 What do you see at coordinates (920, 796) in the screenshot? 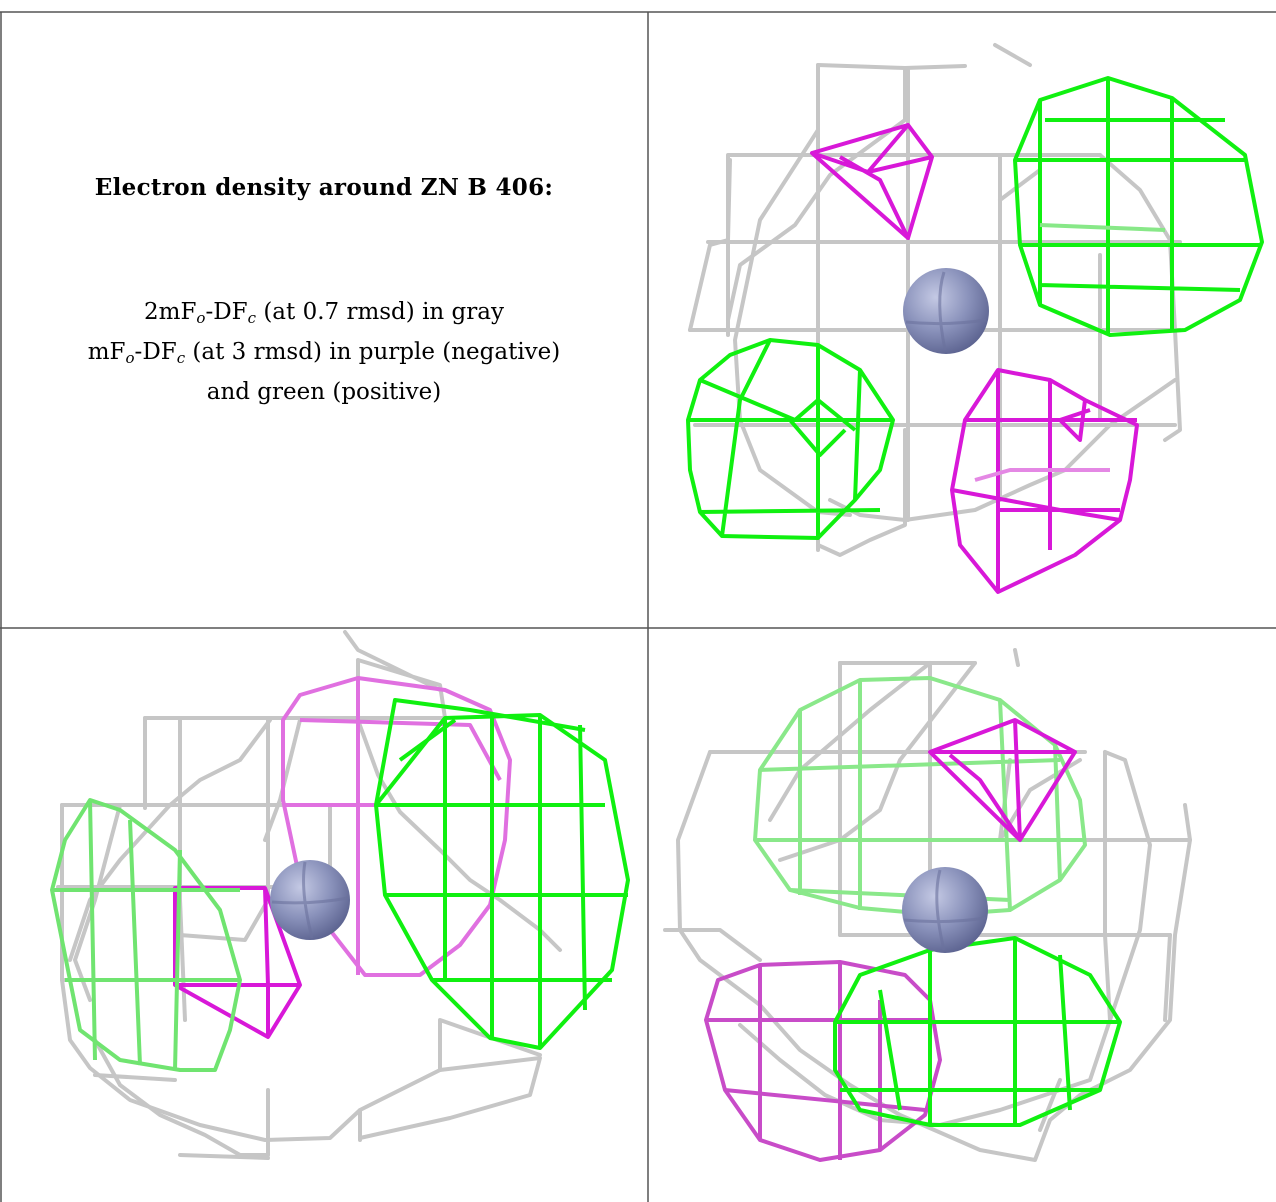
I see `green-mesh-positive-rear` at bounding box center [920, 796].